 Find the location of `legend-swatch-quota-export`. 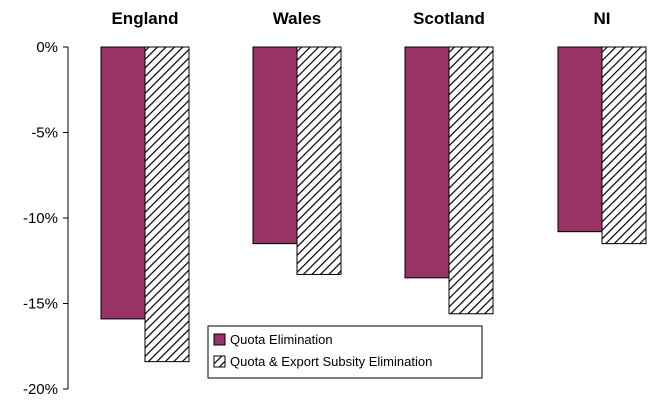

legend-swatch-quota-export is located at coordinates (219, 361).